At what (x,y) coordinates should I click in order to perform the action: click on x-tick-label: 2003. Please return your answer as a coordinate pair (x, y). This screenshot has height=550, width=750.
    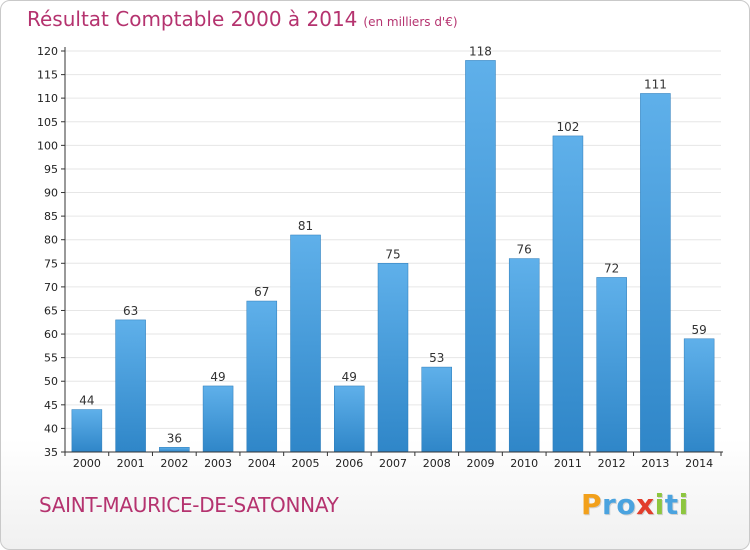
    Looking at the image, I should click on (218, 463).